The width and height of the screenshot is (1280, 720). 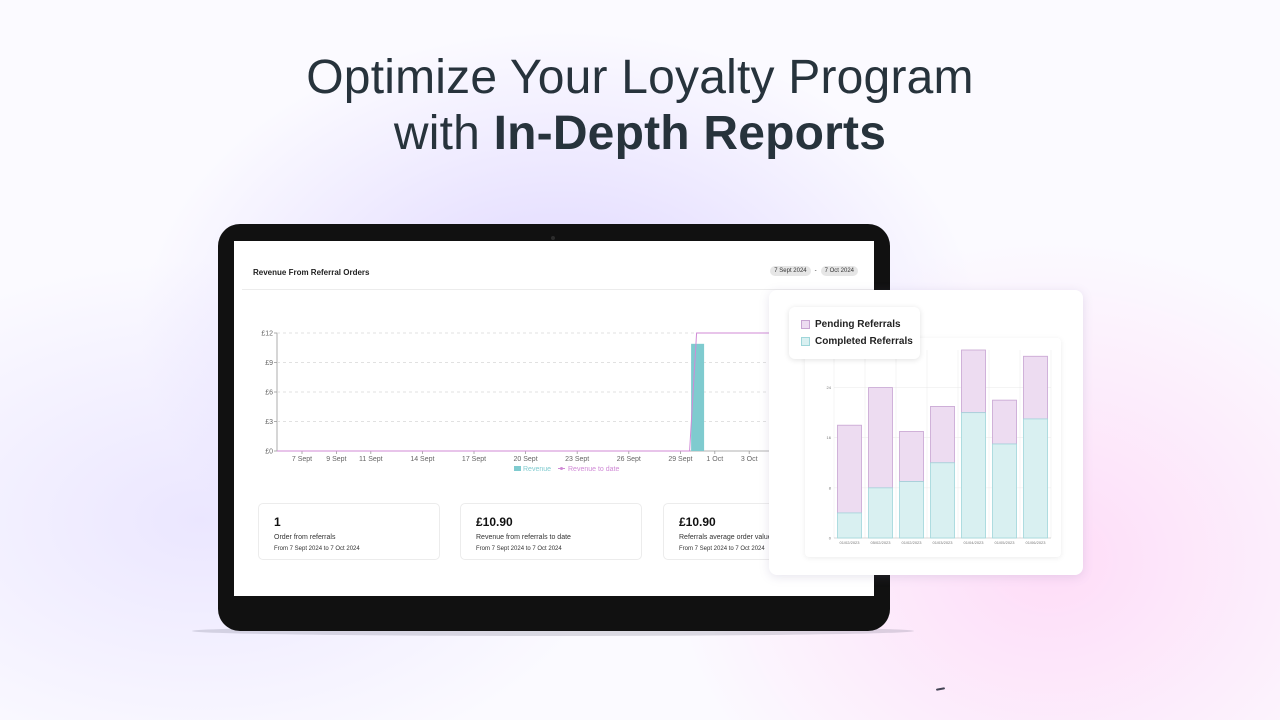 What do you see at coordinates (558, 289) in the screenshot?
I see `divider` at bounding box center [558, 289].